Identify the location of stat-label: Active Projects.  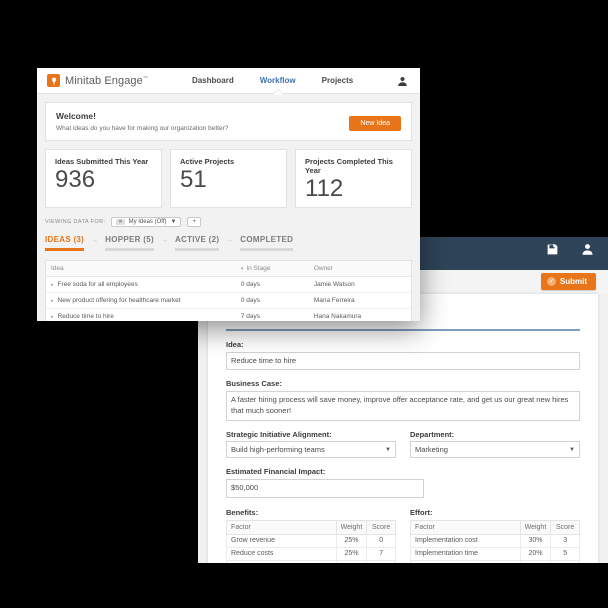
(207, 161).